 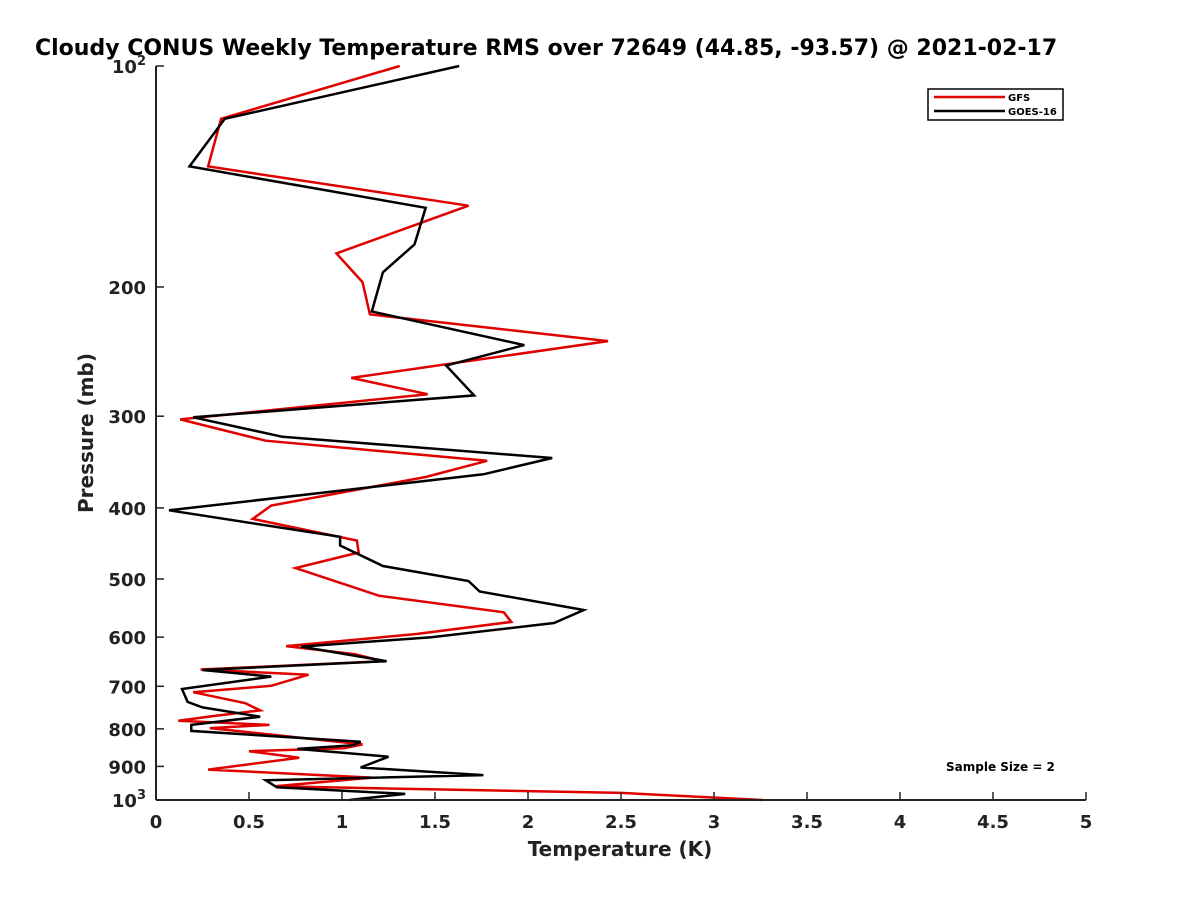 I want to click on x-tick-label: 3, so click(x=714, y=822).